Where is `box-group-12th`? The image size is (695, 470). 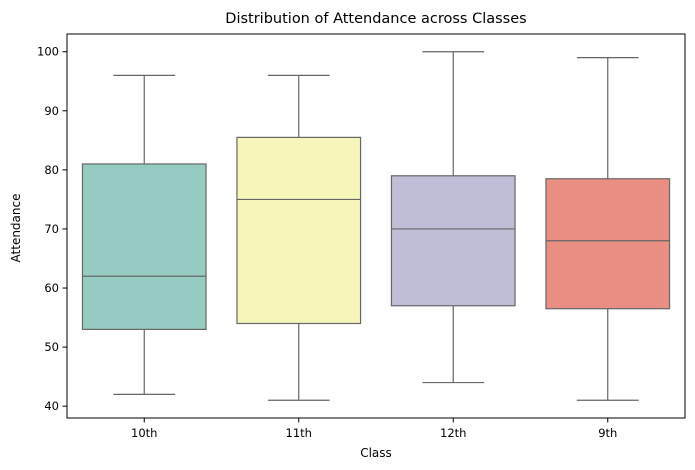
box-group-12th is located at coordinates (453, 217).